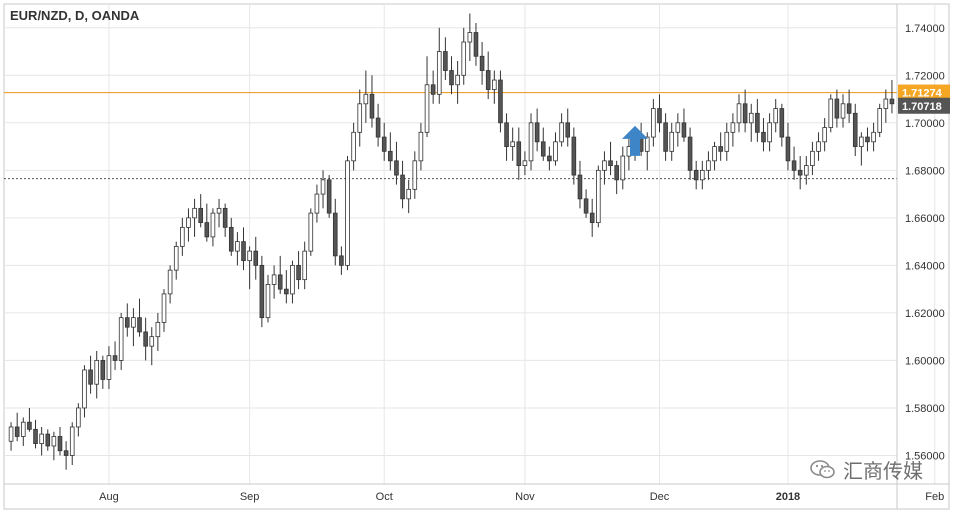 The image size is (953, 514). I want to click on level-label: 1.71274, so click(922, 94).